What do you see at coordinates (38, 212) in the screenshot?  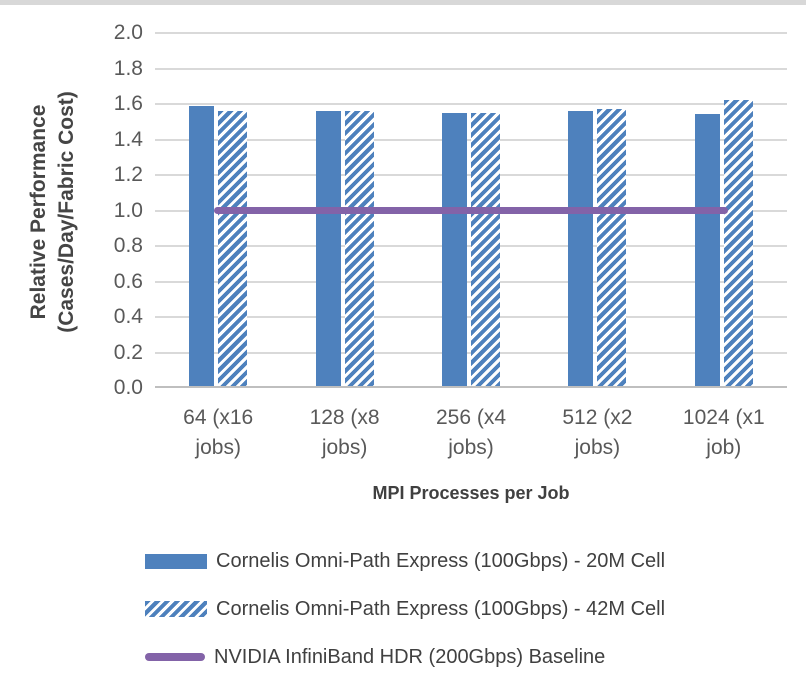 I see `y-axis-title-line1: Relative Performance` at bounding box center [38, 212].